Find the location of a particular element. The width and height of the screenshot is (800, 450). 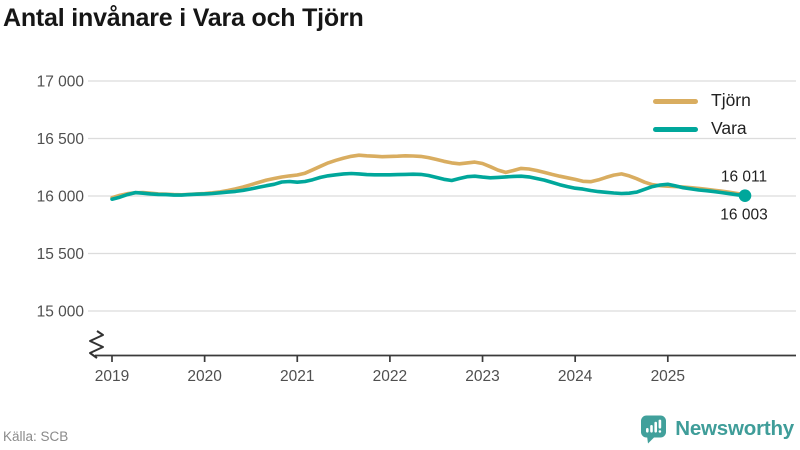

y-axis-label: 15 500 is located at coordinates (61, 254).